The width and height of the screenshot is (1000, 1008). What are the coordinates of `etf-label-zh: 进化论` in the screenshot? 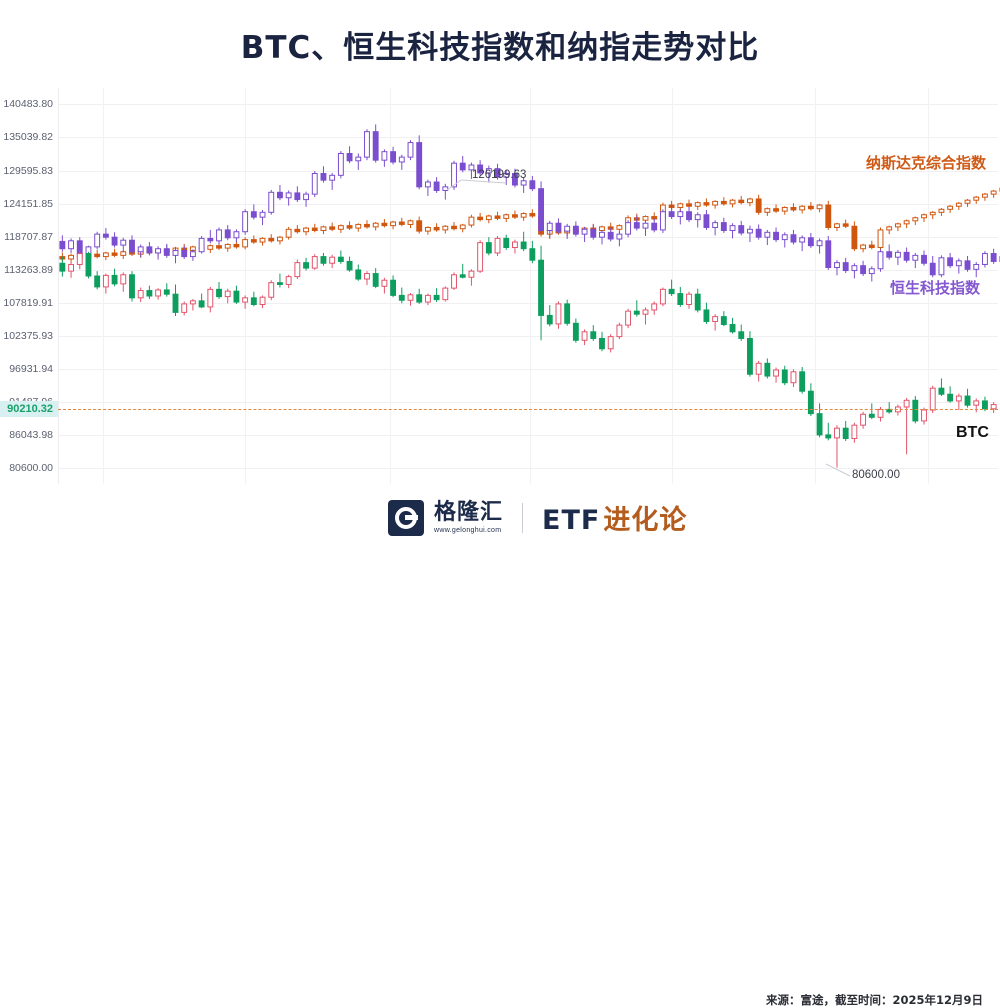 It's located at (645, 517).